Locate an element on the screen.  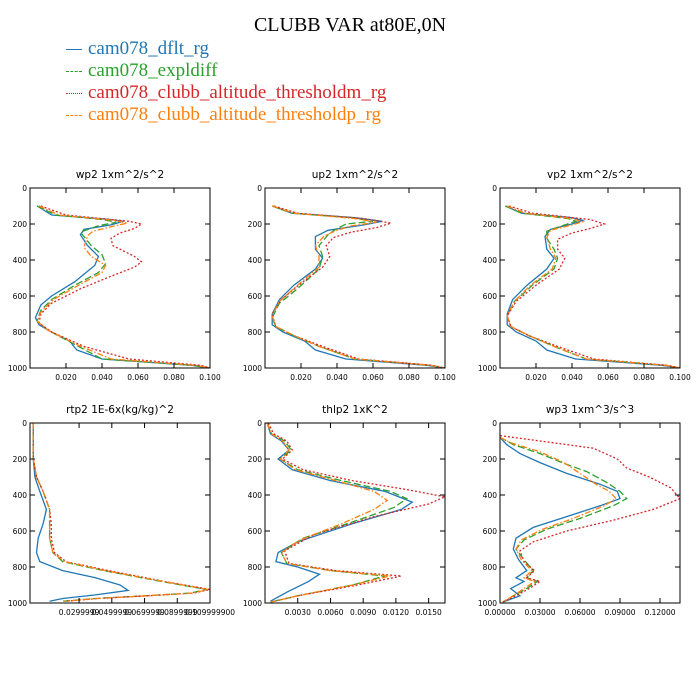
x-tick-label: 0.0699999 is located at coordinates (144, 612).